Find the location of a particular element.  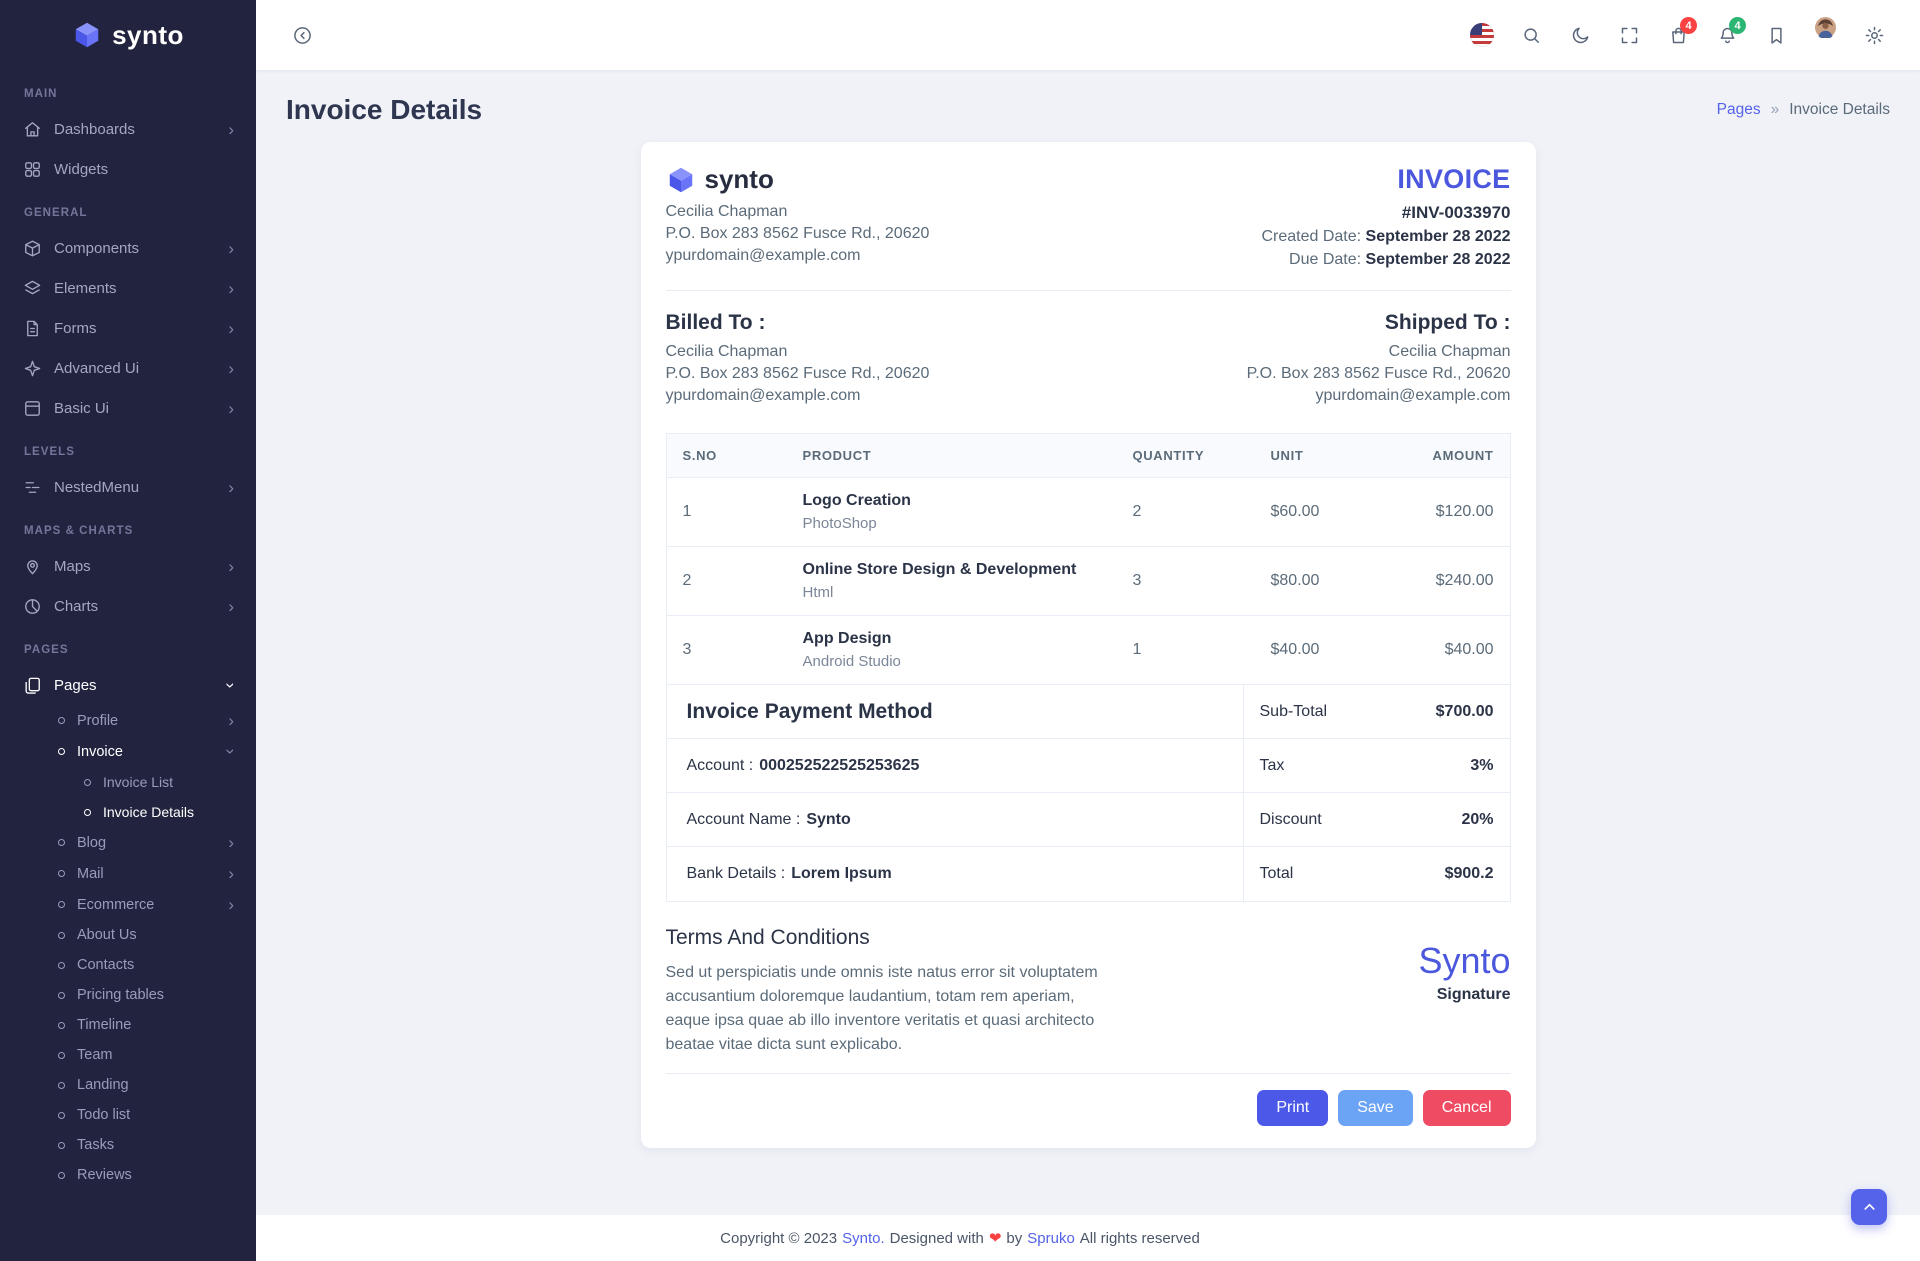

sidebar-item-pricing-tables: Pricing tables is located at coordinates (128, 995).